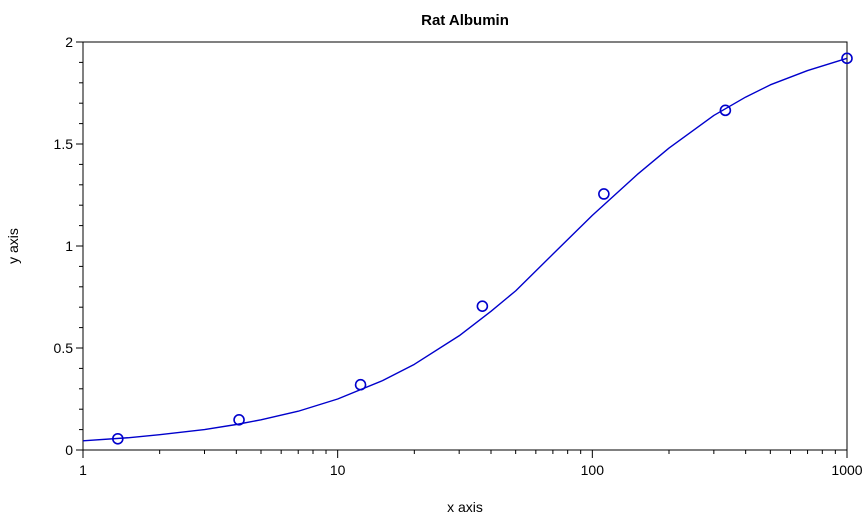 Image resolution: width=866 pixels, height=521 pixels. Describe the element at coordinates (471, 464) in the screenshot. I see `x-axis-ticks: 1 10 100 1000` at that location.